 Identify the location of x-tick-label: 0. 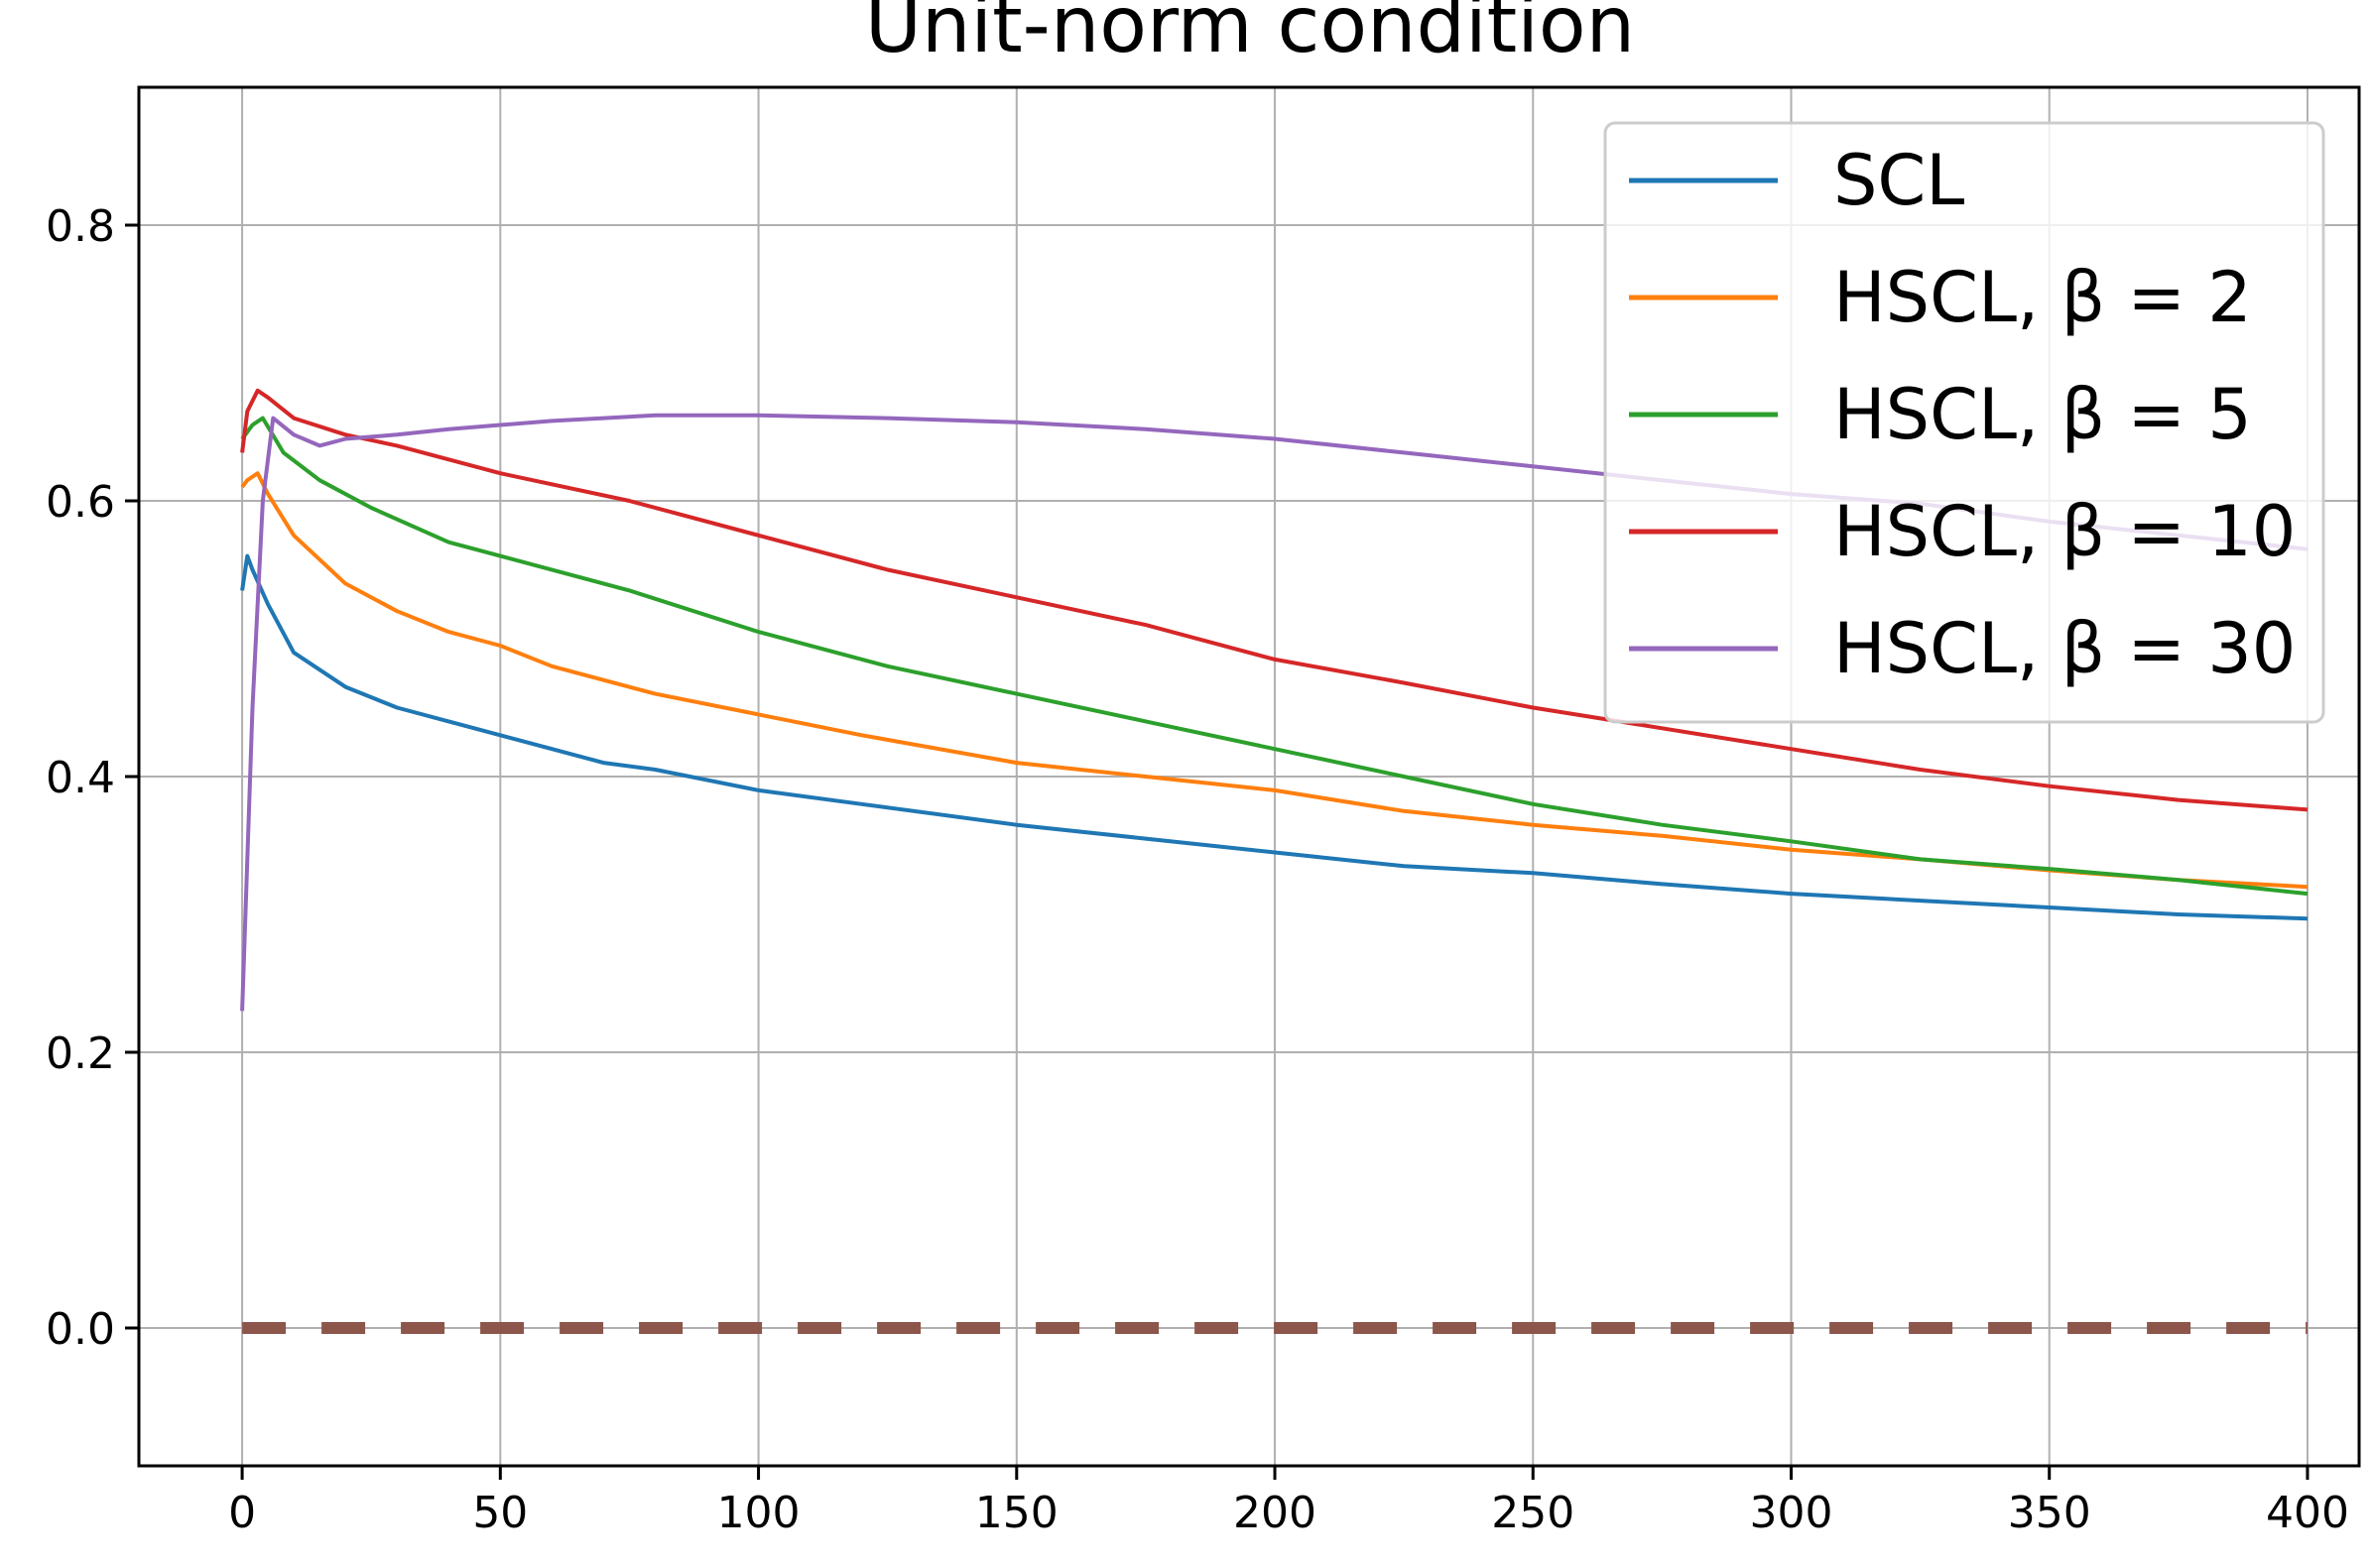
(242, 1513).